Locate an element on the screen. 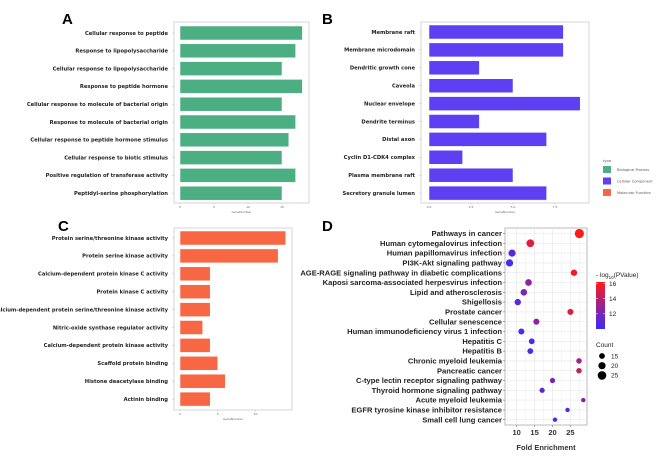  term-label: Prostate cancer is located at coordinates (473, 312).